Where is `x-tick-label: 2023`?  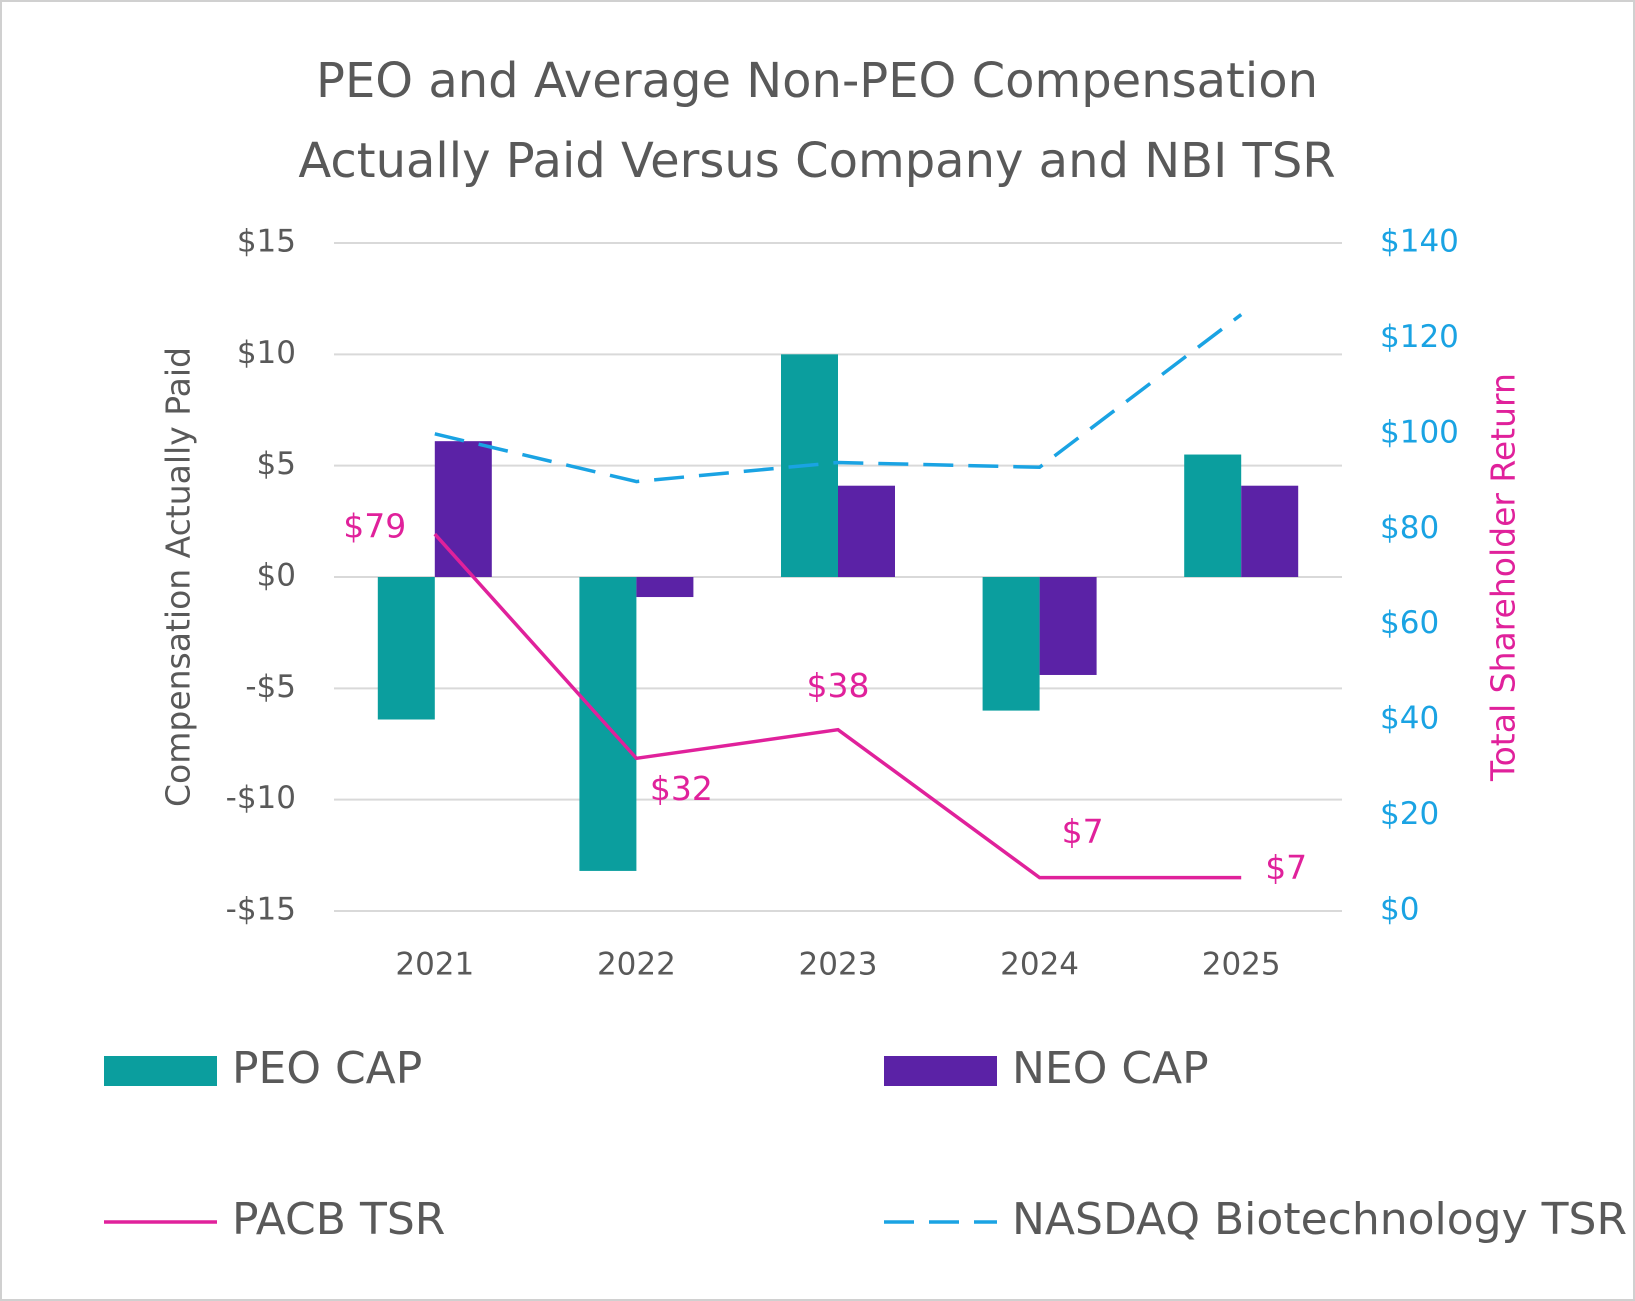
x-tick-label: 2023 is located at coordinates (838, 965).